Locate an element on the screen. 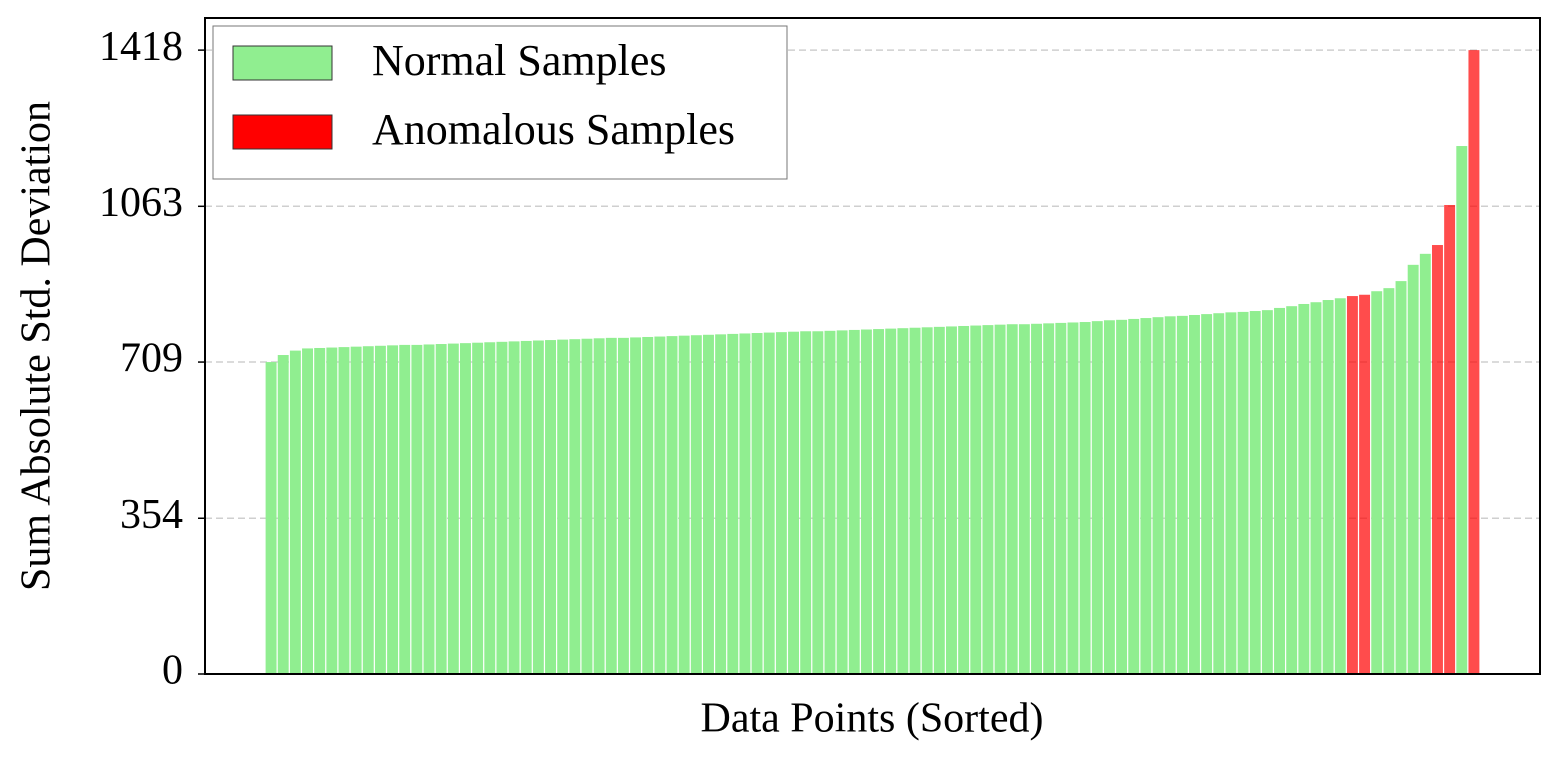  y-tick-label: 0 is located at coordinates (172, 671).